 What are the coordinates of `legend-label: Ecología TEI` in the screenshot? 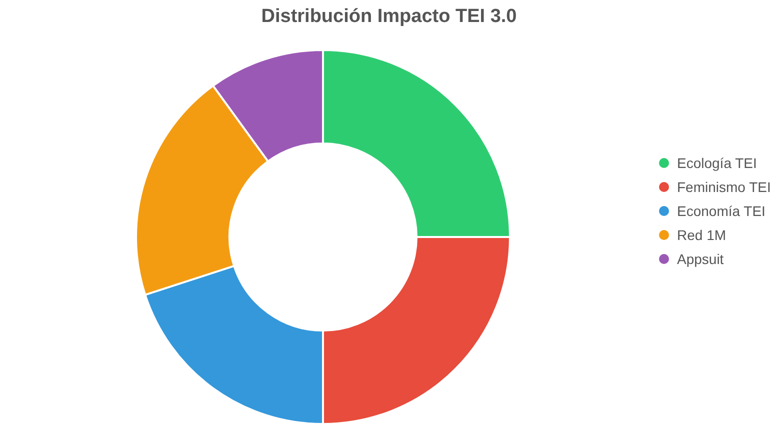 It's located at (717, 163).